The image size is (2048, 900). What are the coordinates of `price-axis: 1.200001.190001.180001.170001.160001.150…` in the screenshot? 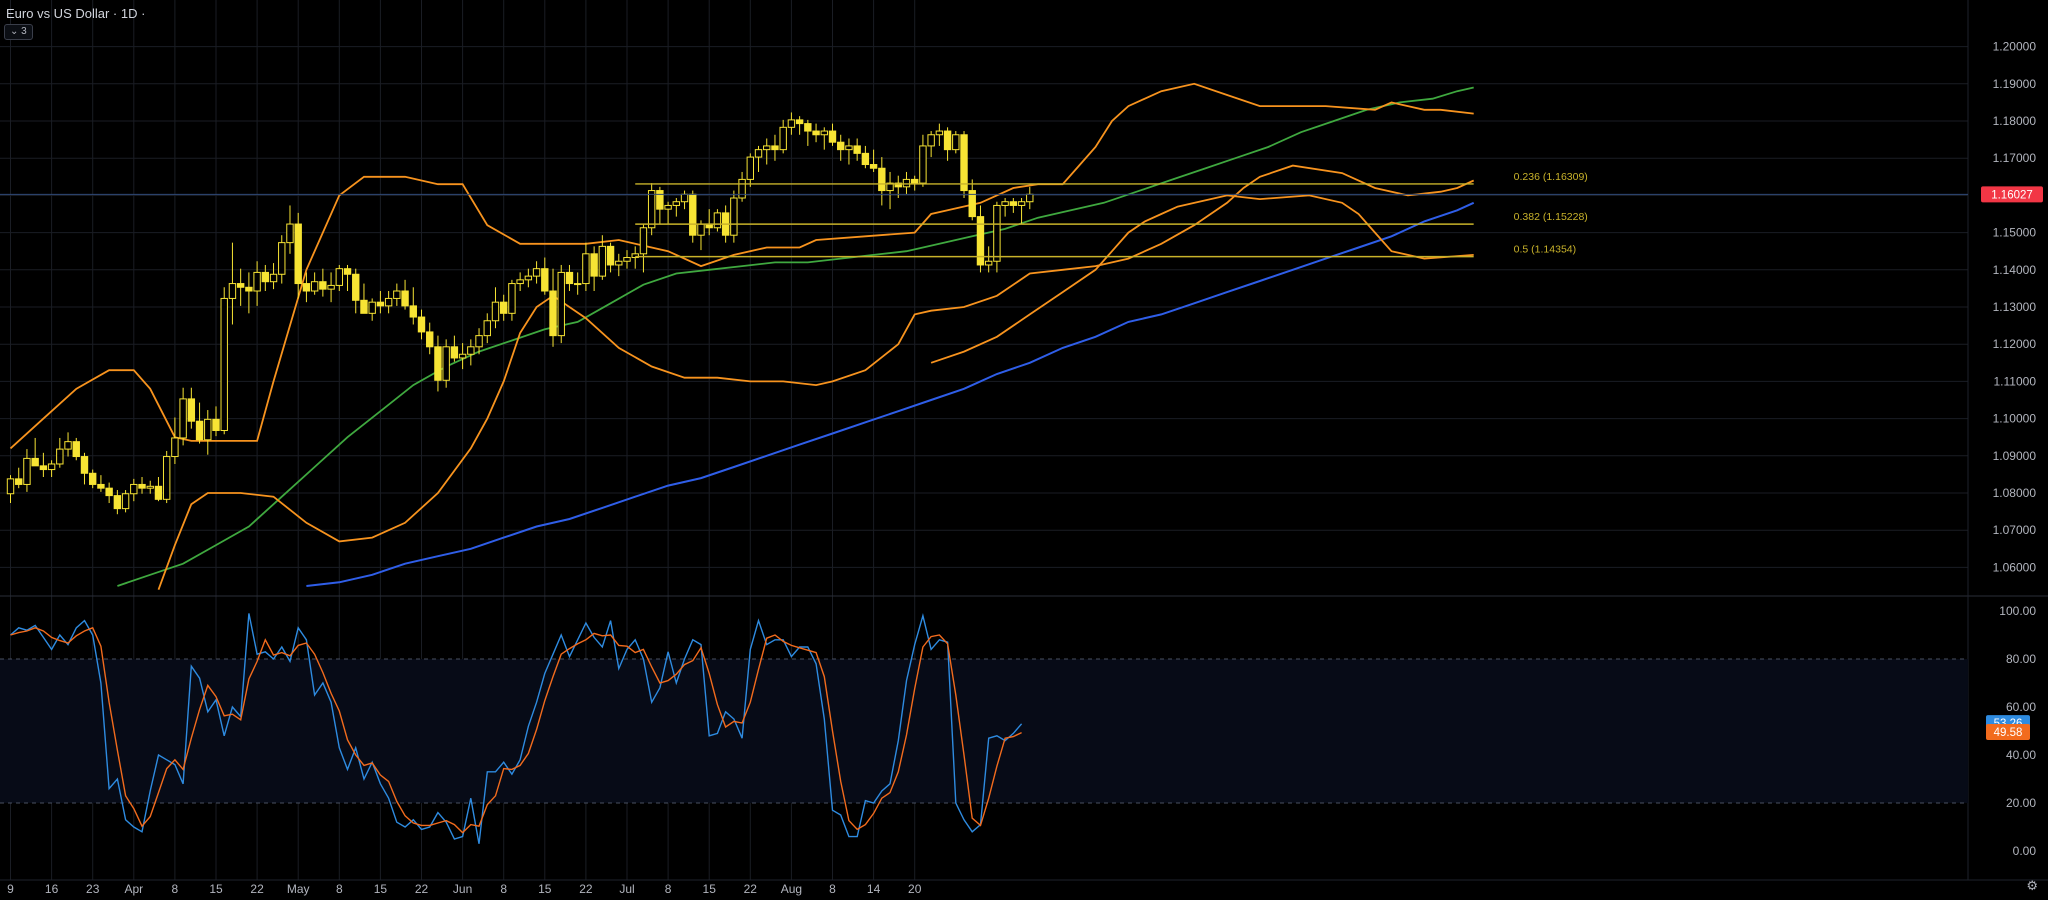 It's located at (2015, 307).